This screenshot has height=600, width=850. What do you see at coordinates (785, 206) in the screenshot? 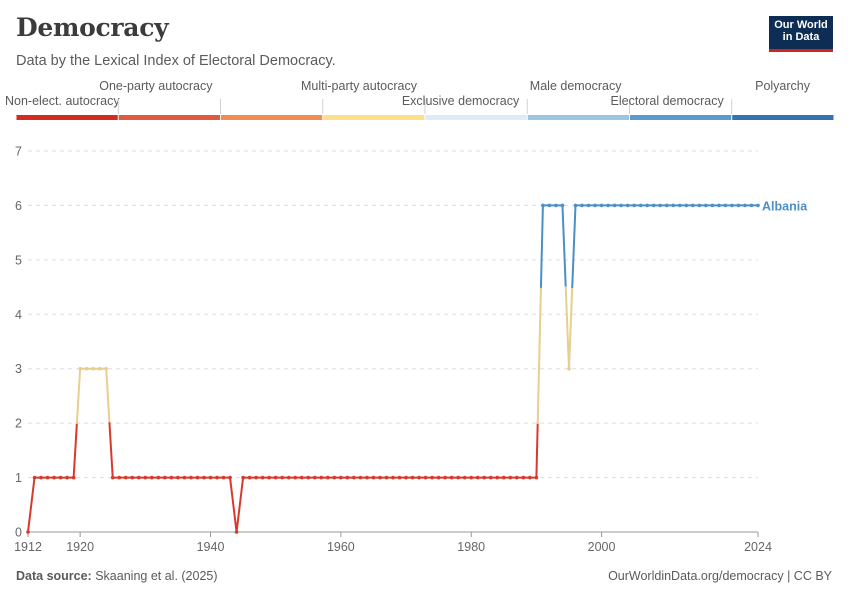
I see `series-label: Albania` at bounding box center [785, 206].